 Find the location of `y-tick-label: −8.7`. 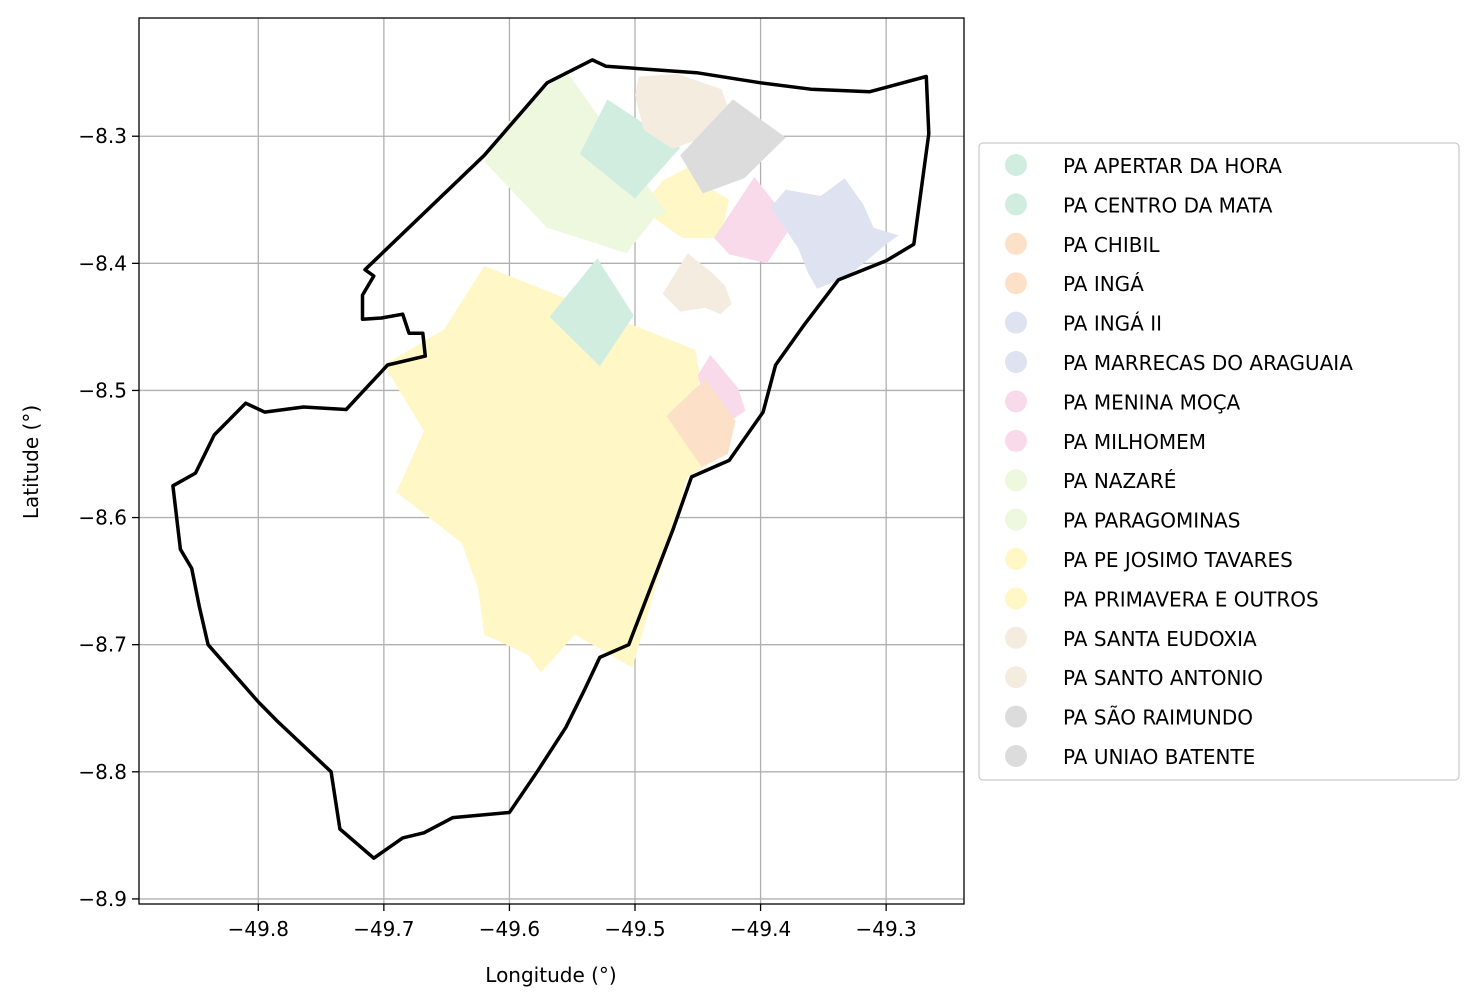

y-tick-label: −8.7 is located at coordinates (102, 645).